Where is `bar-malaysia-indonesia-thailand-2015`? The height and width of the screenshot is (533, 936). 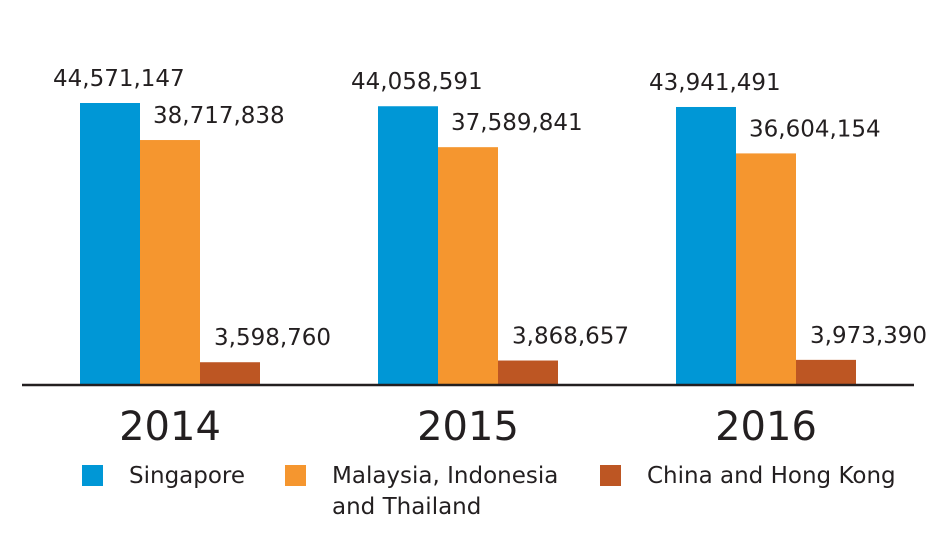
bar-malaysia-indonesia-thailand-2015 is located at coordinates (468, 266).